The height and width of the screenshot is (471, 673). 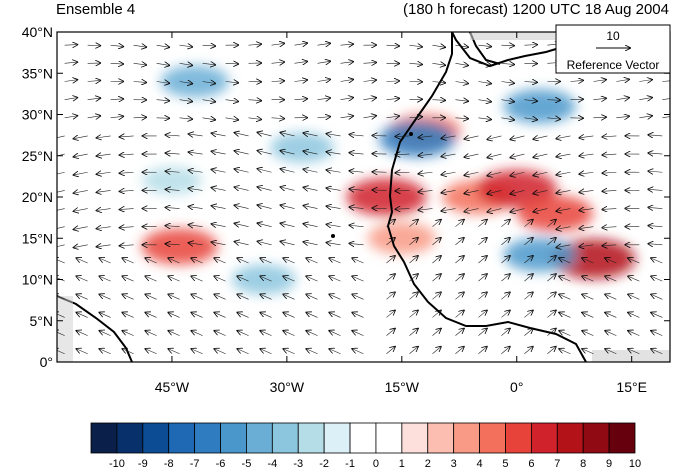 I want to click on colorbar-label: 1, so click(x=402, y=464).